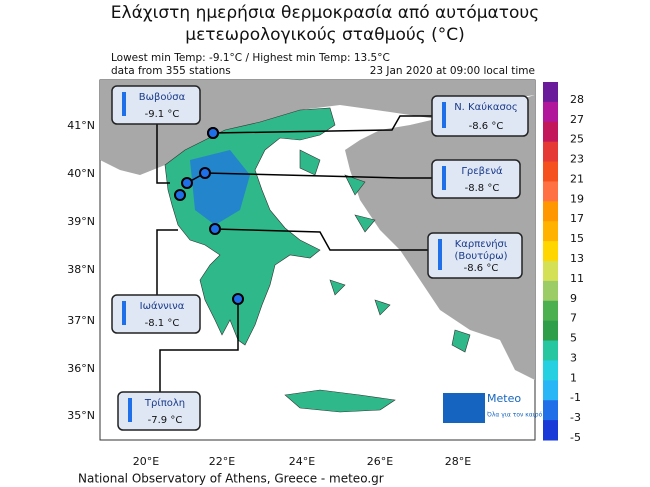 The width and height of the screenshot is (650, 487). I want to click on colorbar-label: 1, so click(573, 377).